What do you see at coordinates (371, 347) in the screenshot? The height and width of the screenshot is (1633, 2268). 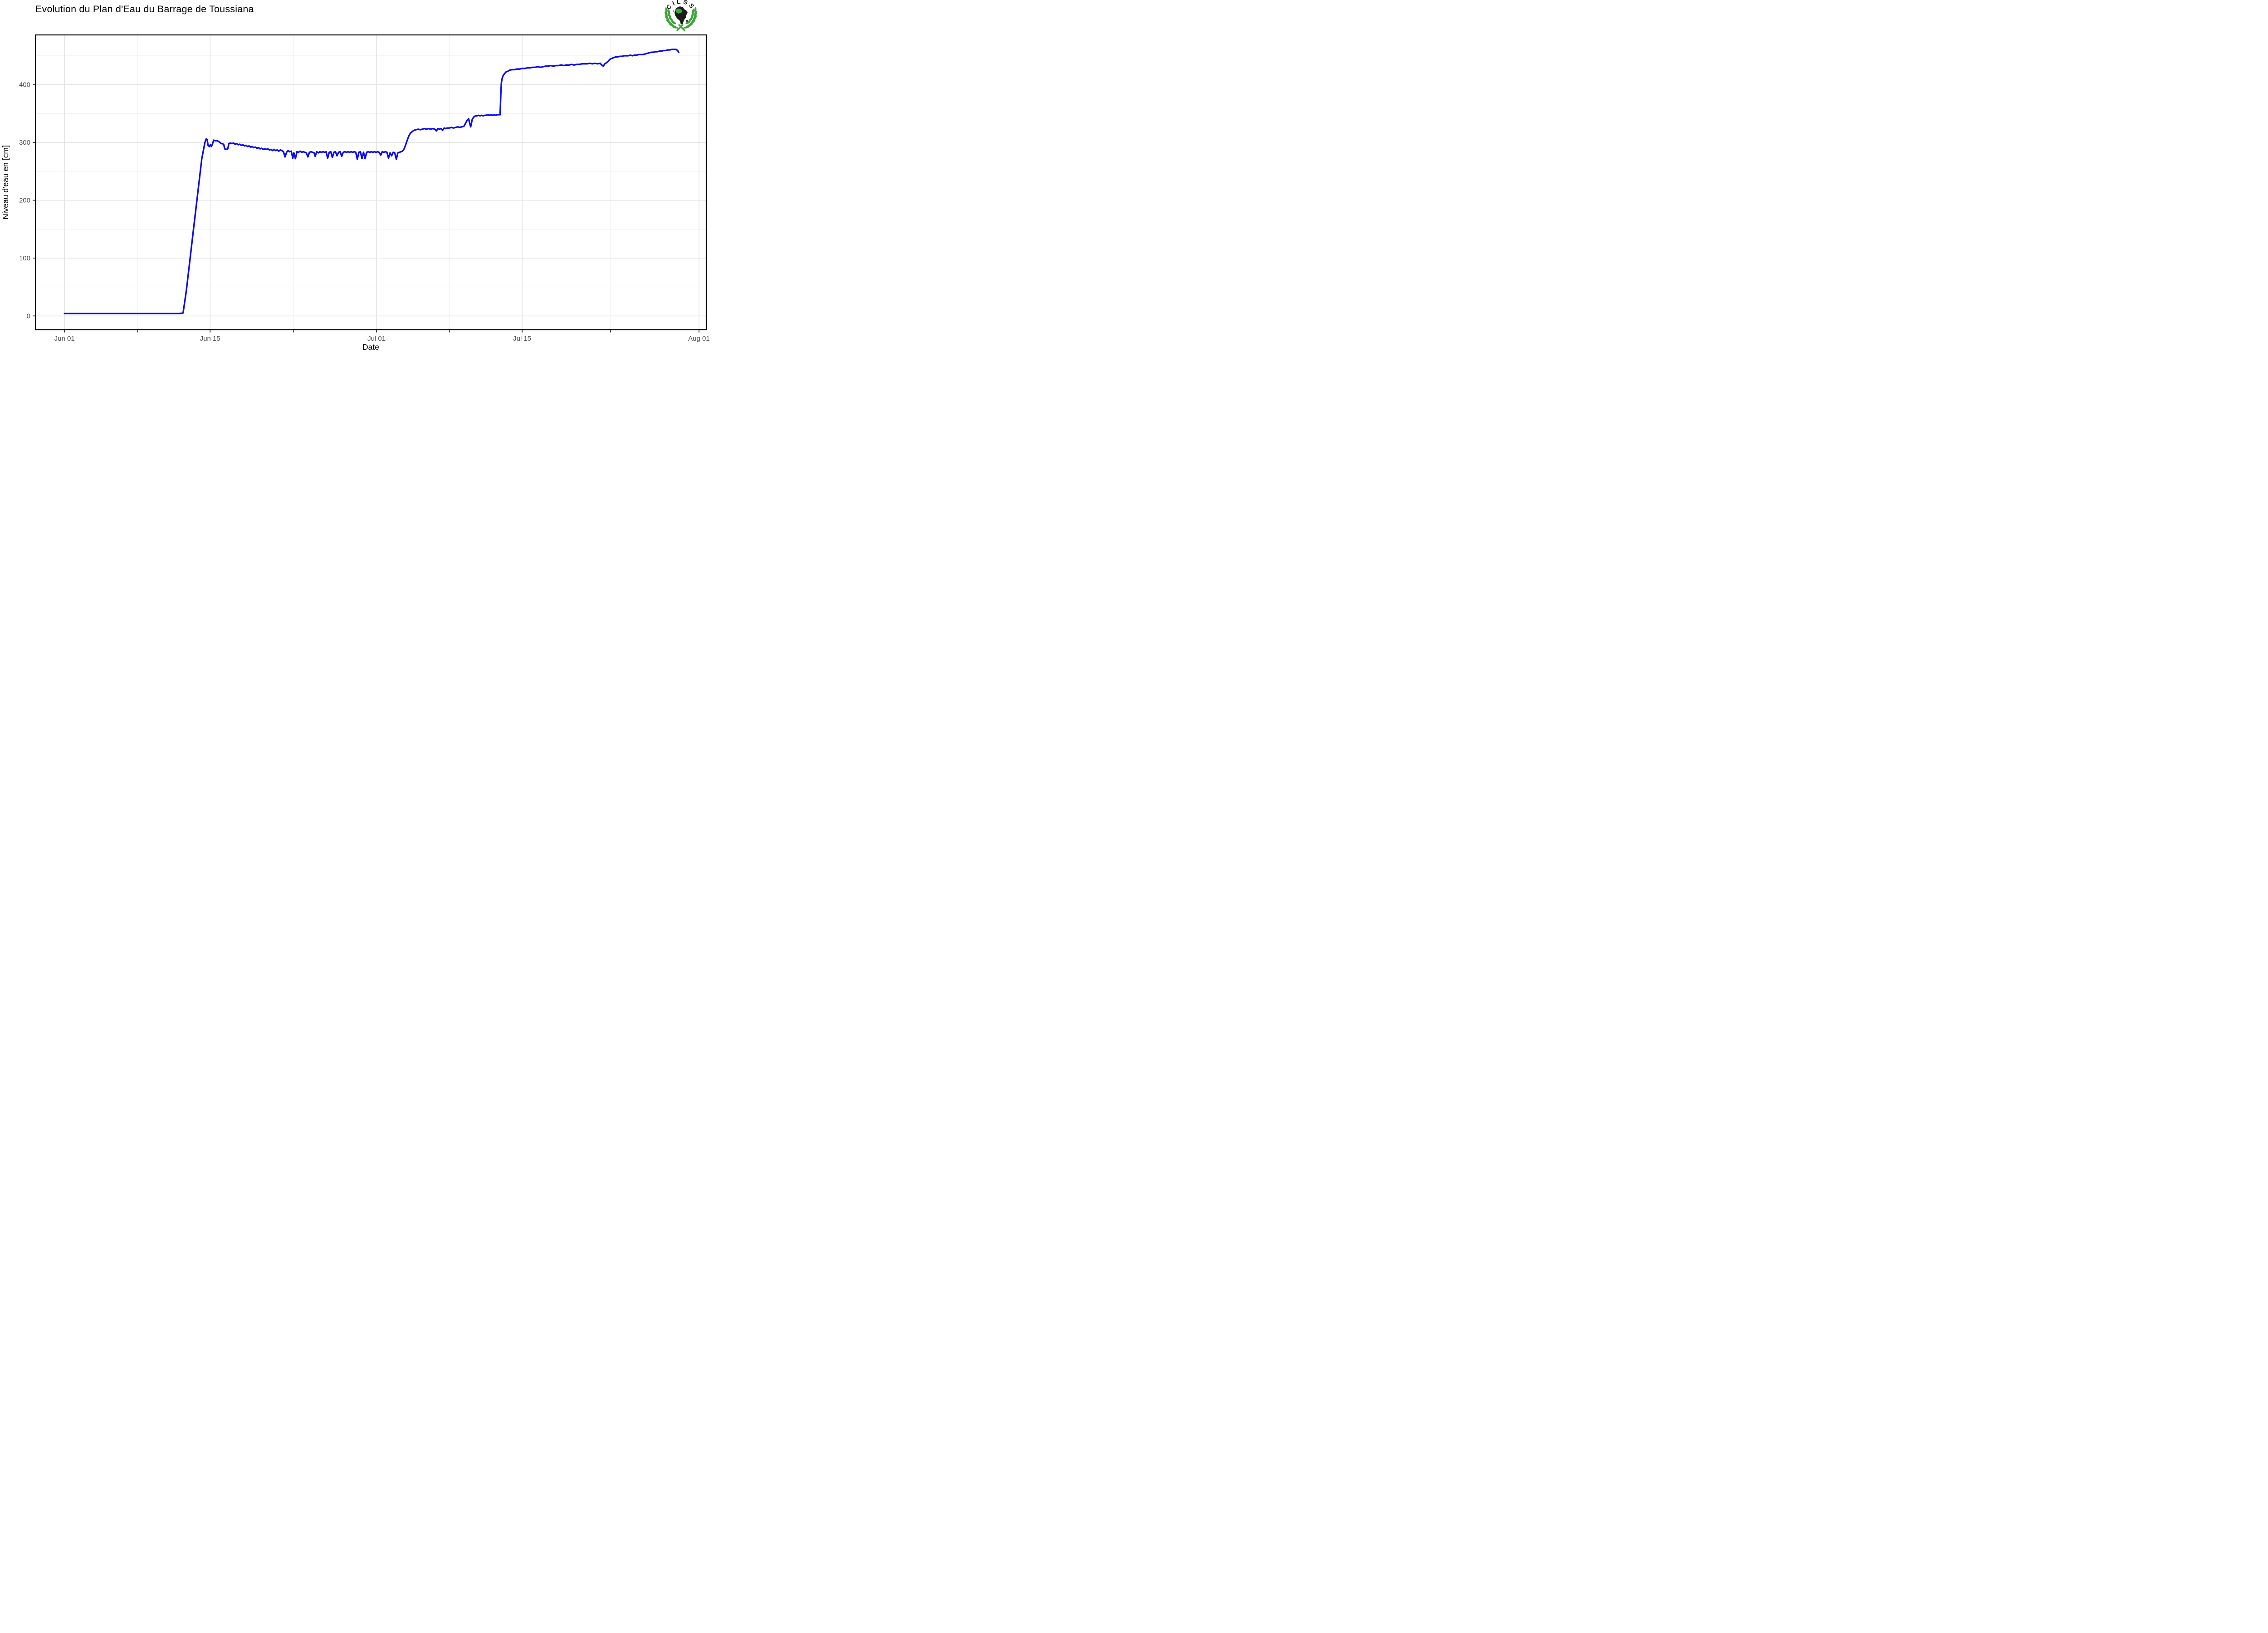 I see `x-axis-title: Date` at bounding box center [371, 347].